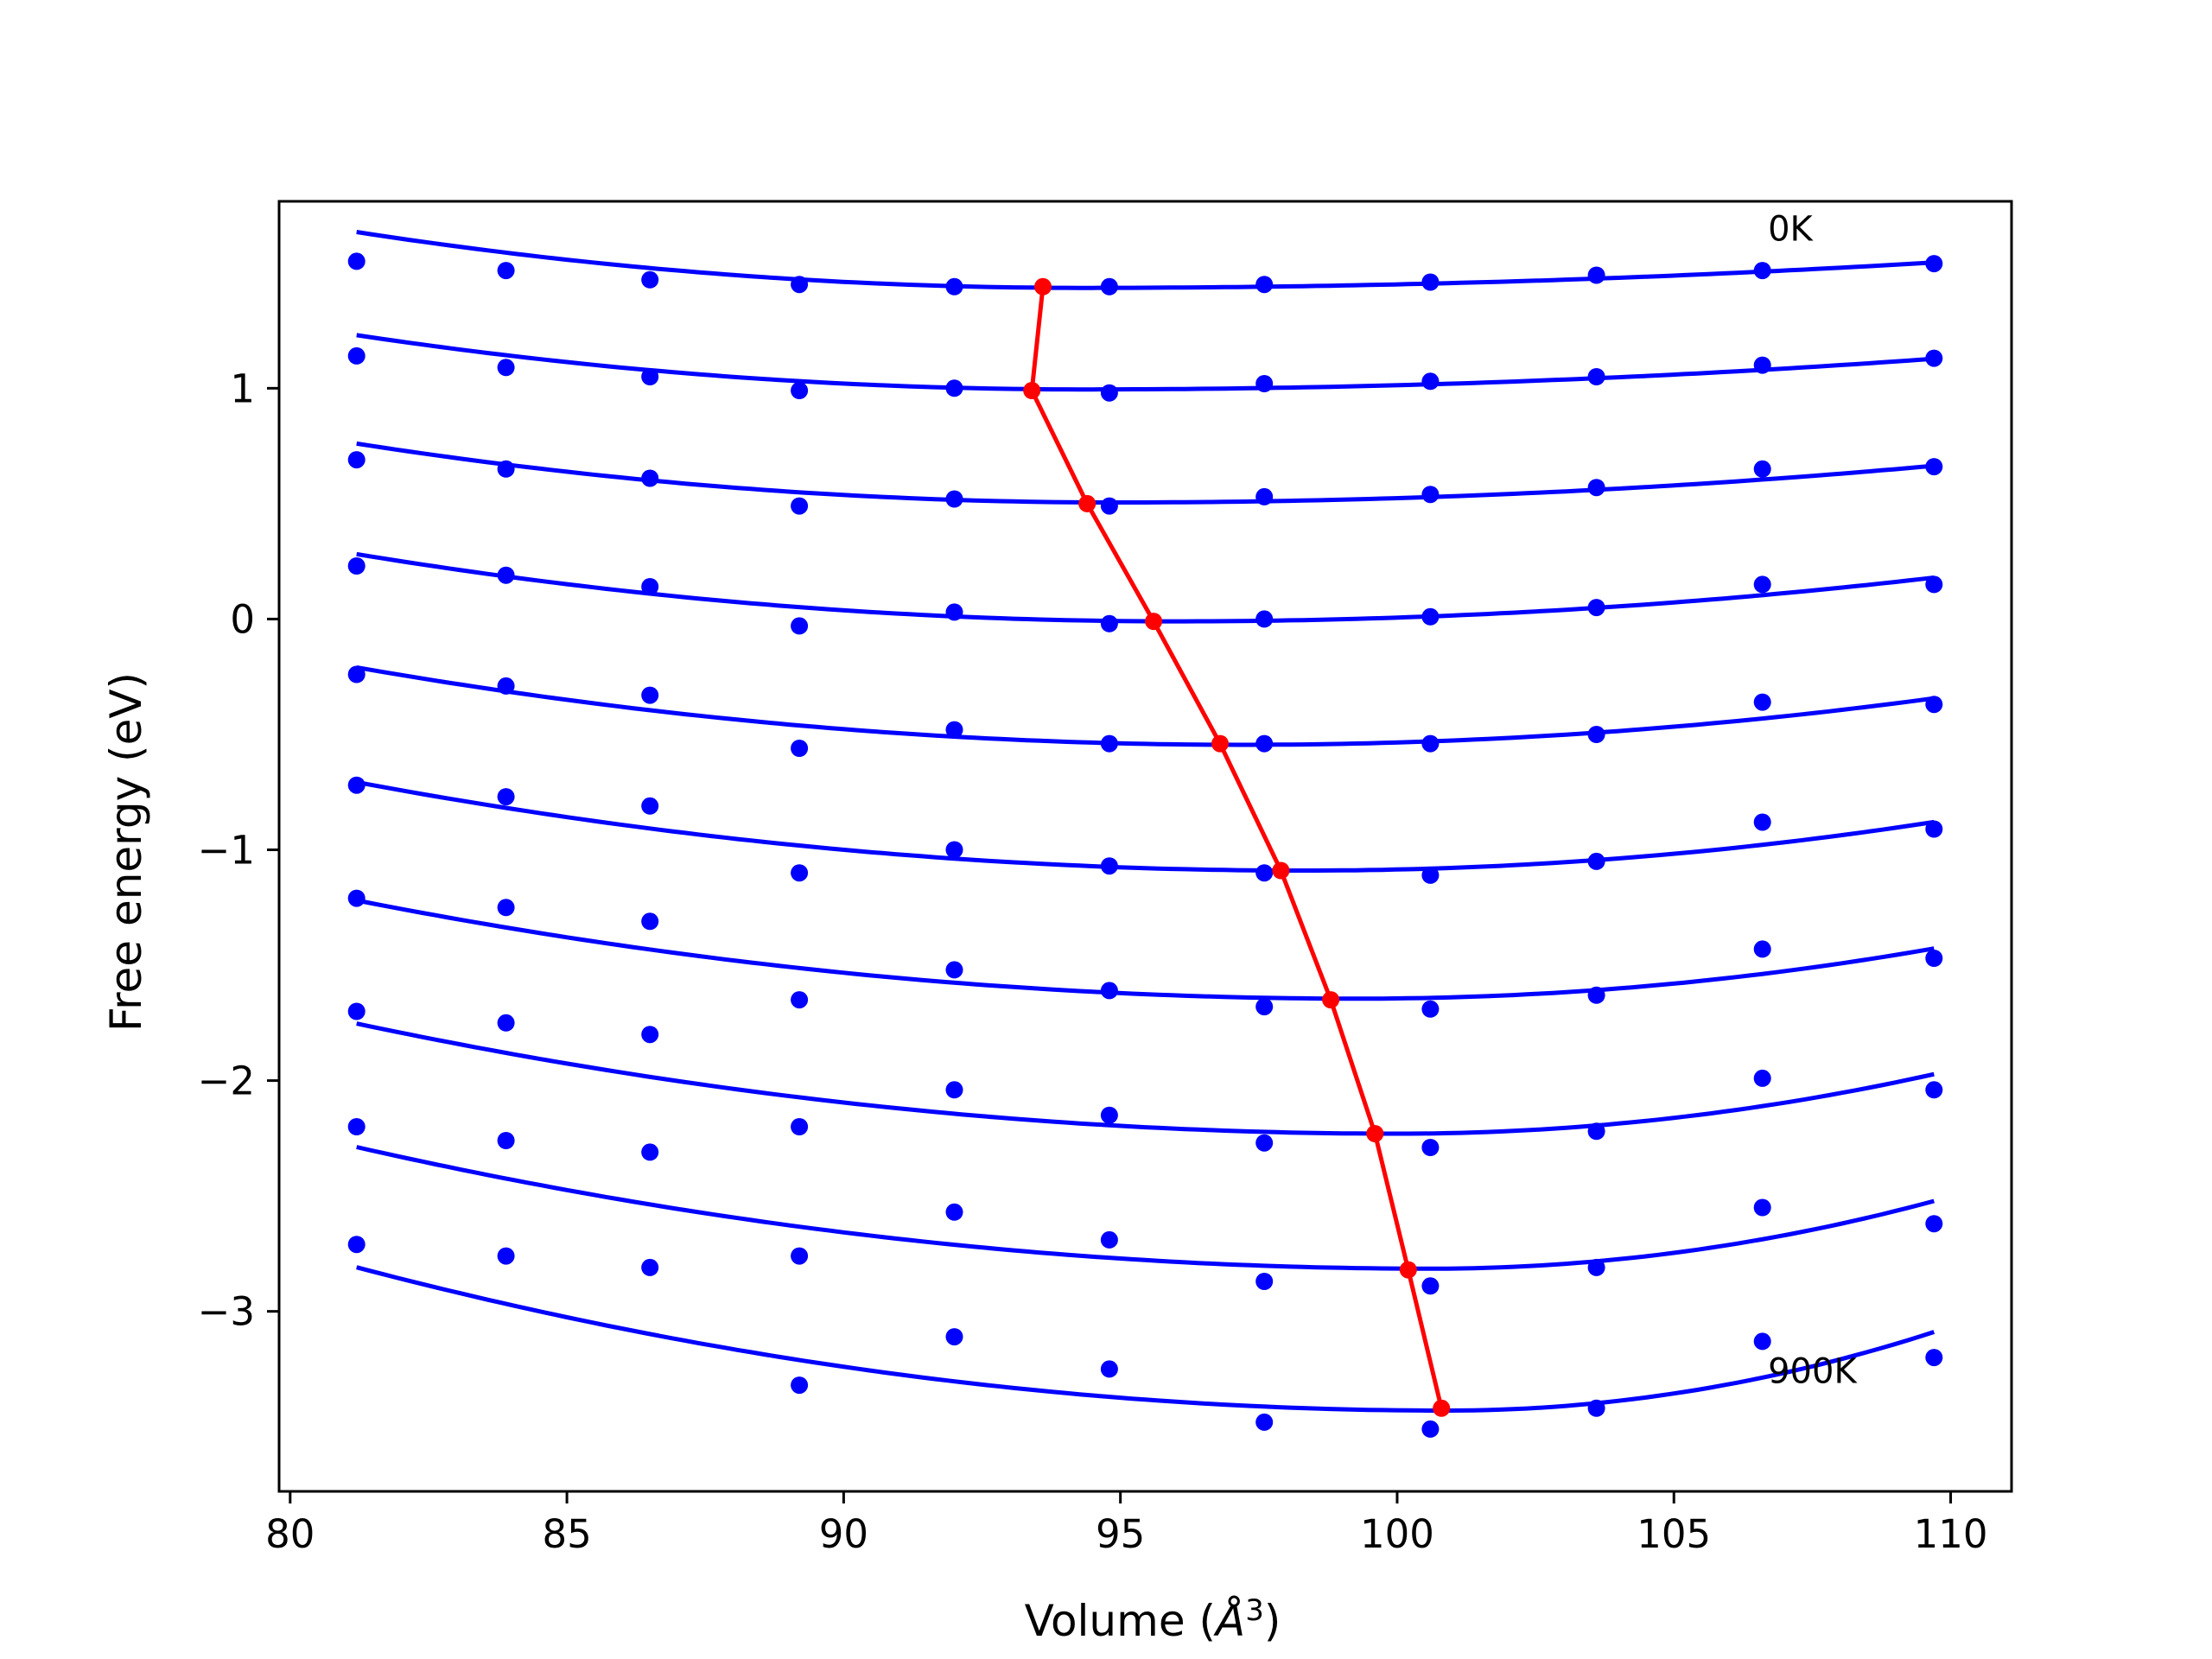 The image size is (2212, 1659). What do you see at coordinates (566, 1534) in the screenshot?
I see `x-tick-label: 85` at bounding box center [566, 1534].